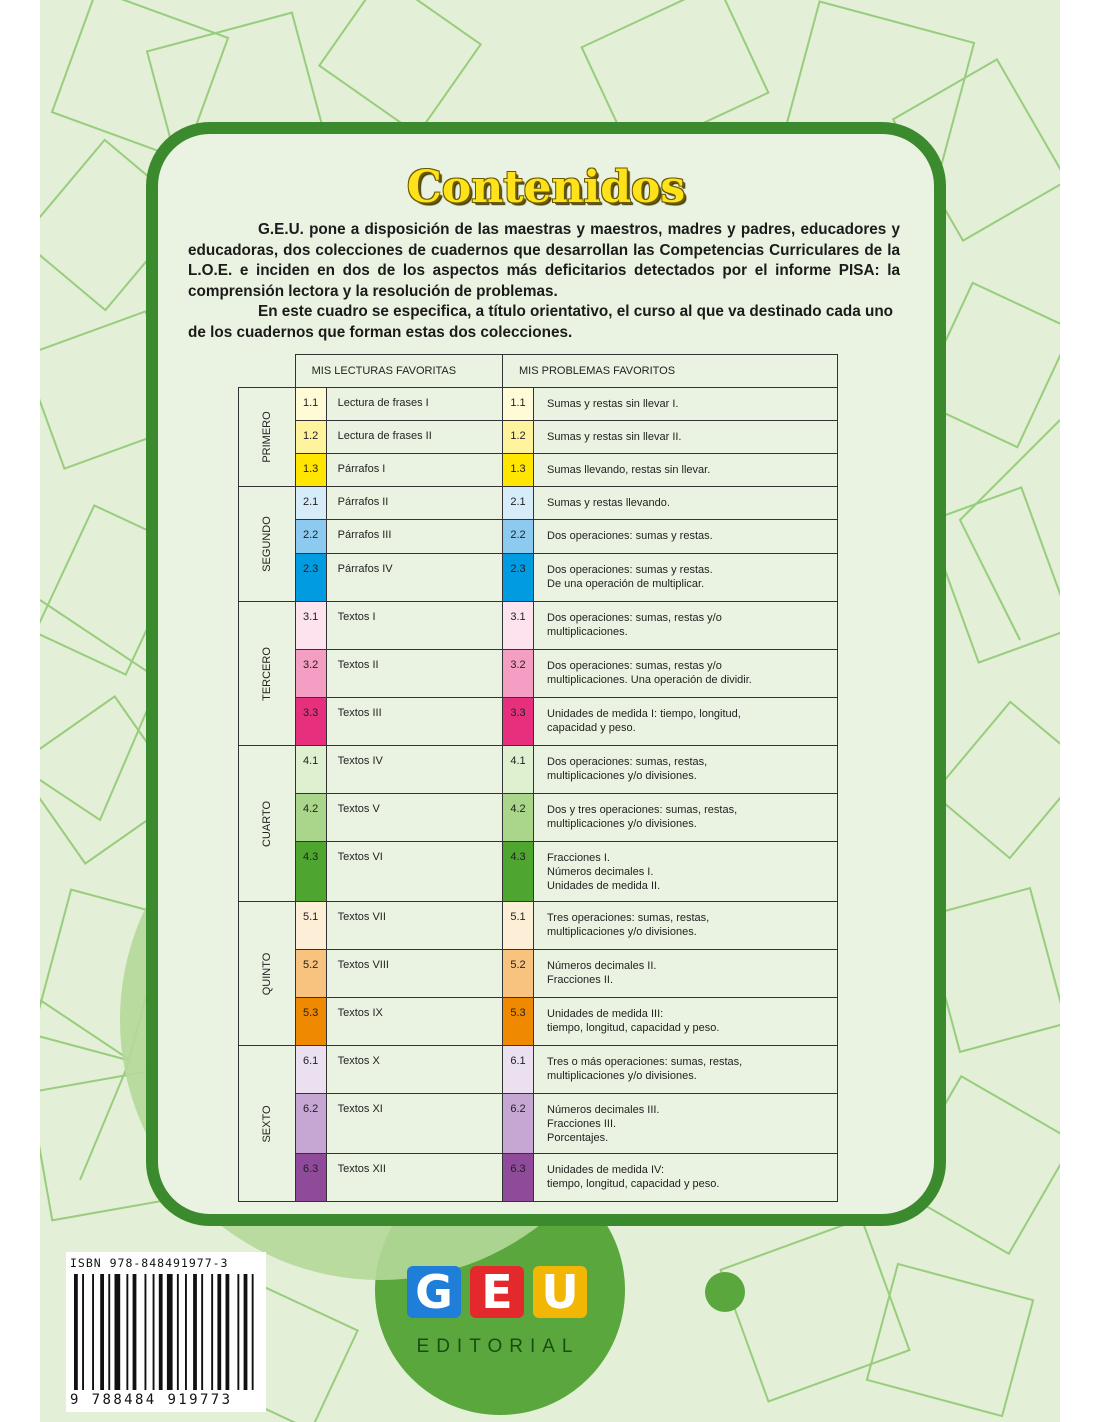  Describe the element at coordinates (685, 437) in the screenshot. I see `problema-title: Sumas y restas sin llevar II.` at that location.